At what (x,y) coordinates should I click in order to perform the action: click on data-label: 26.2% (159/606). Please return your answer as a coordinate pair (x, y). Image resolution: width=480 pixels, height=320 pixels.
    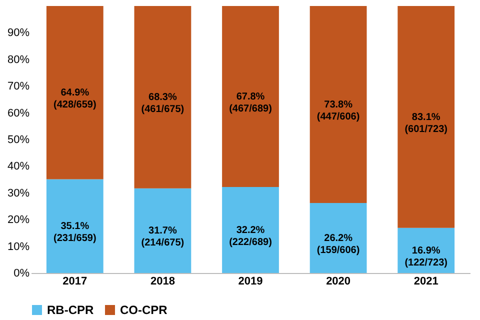
    Looking at the image, I should click on (338, 244).